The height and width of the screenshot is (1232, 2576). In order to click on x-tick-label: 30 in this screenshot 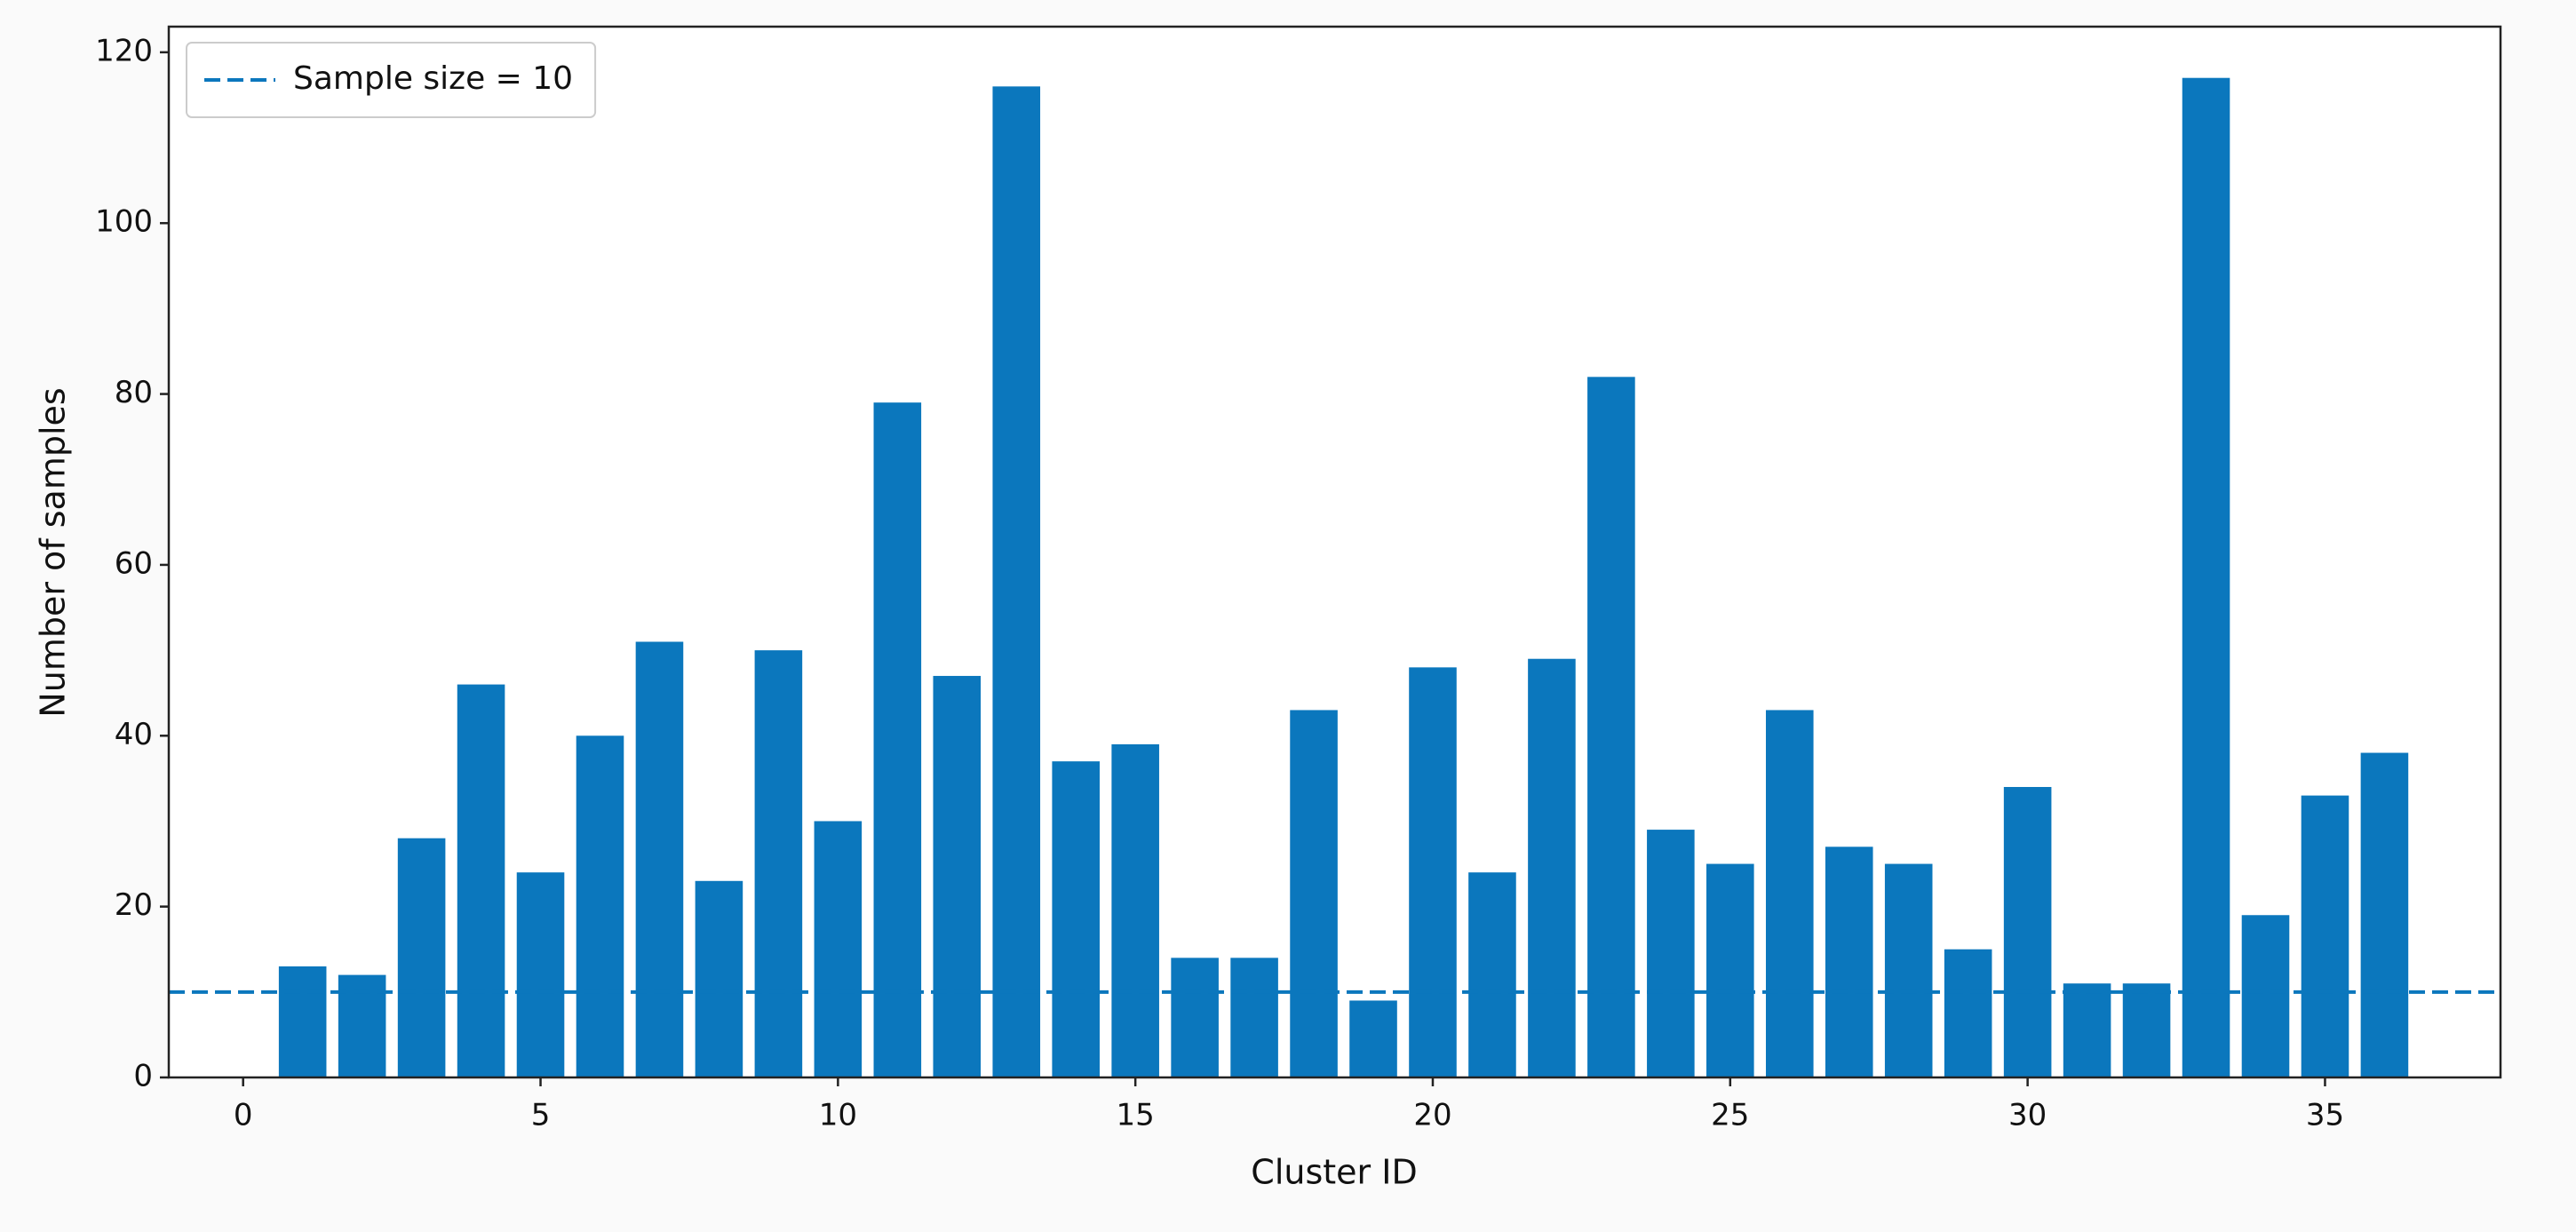, I will do `click(2027, 1115)`.